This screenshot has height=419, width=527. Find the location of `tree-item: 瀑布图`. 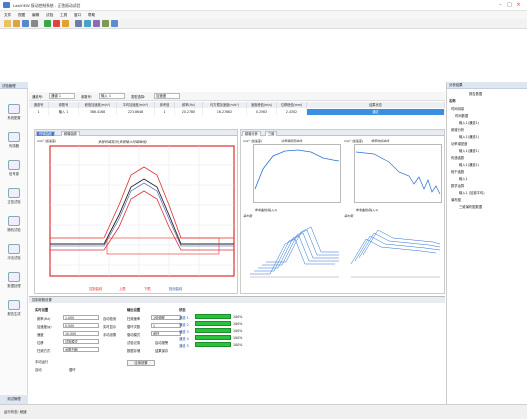

tree-item: 瀑布图 is located at coordinates (456, 200).